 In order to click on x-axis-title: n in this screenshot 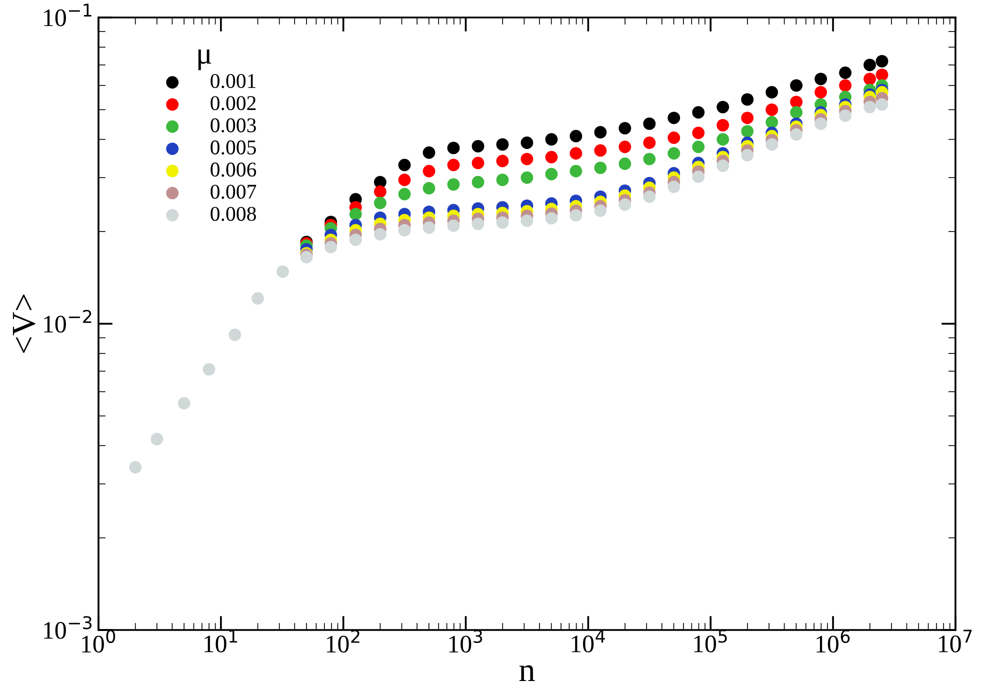, I will do `click(527, 673)`.